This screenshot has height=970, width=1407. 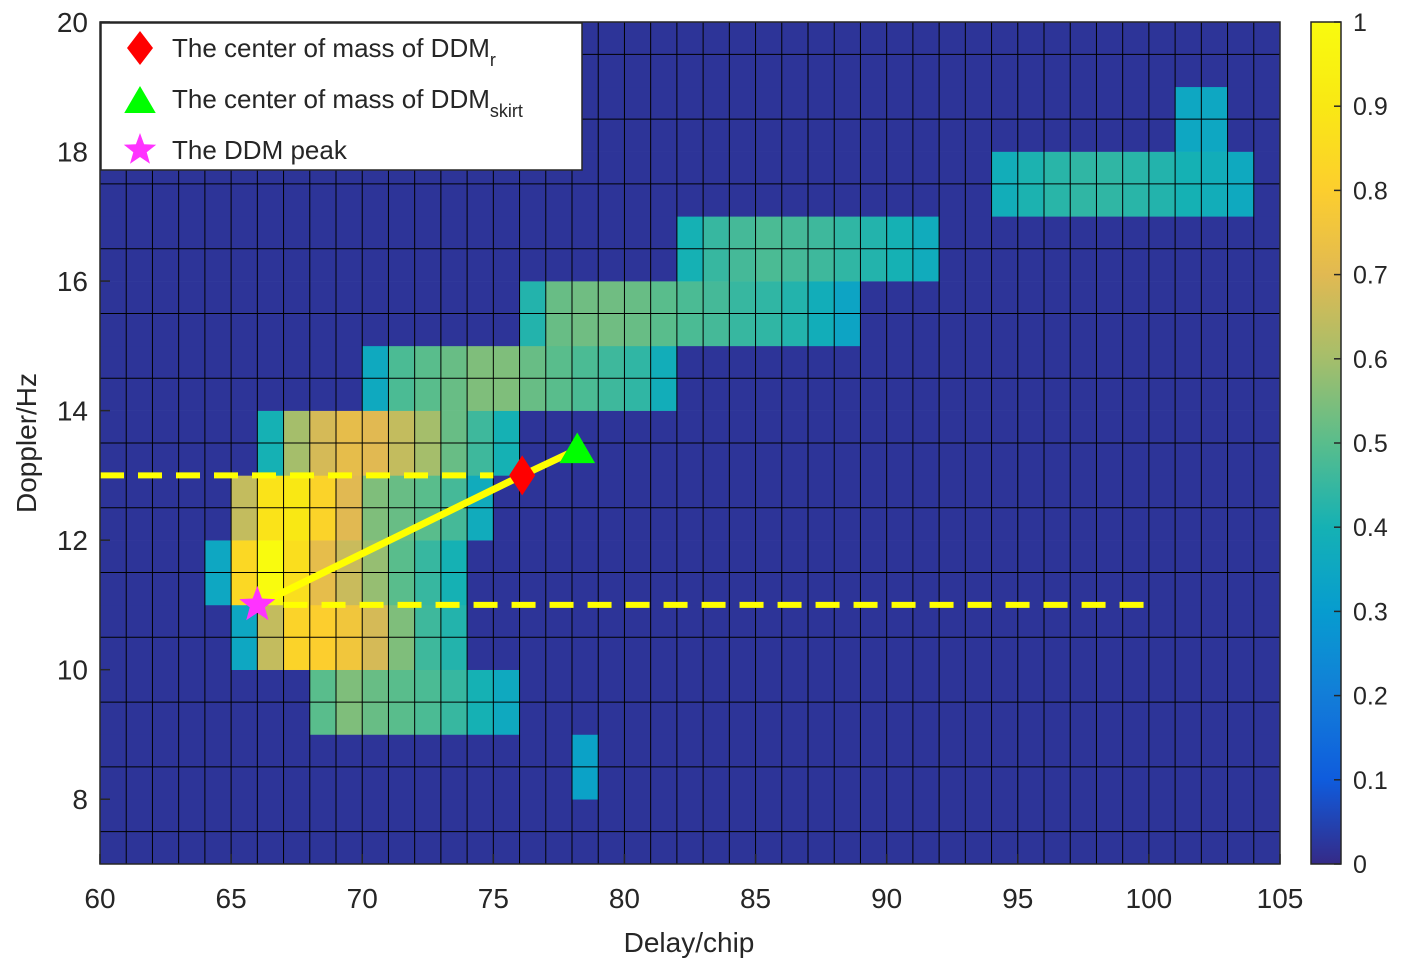 What do you see at coordinates (72, 152) in the screenshot?
I see `y-tick-label: 18` at bounding box center [72, 152].